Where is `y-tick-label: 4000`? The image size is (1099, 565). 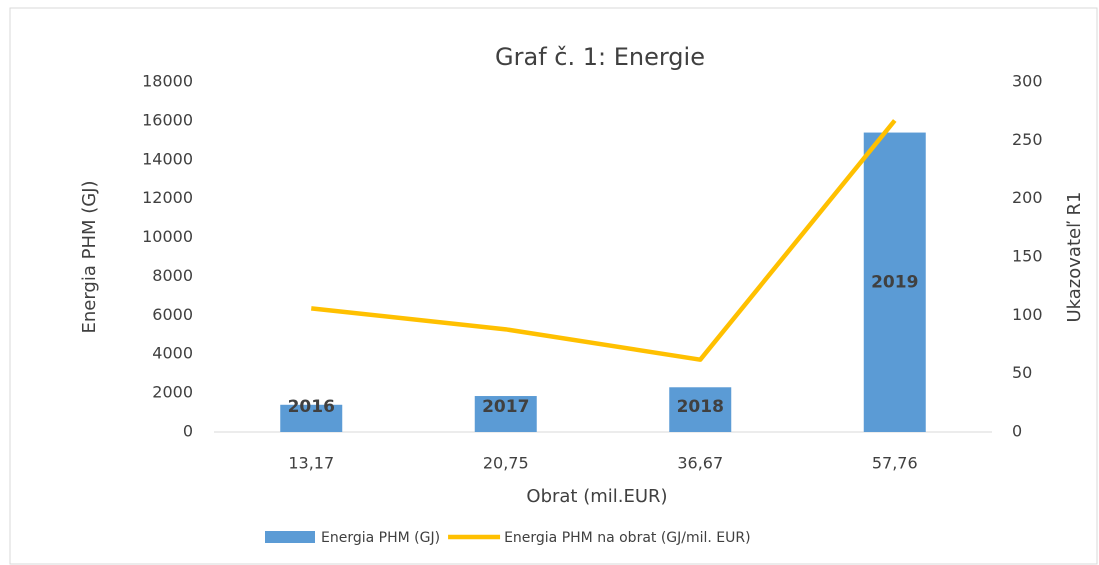
y-tick-label: 4000 is located at coordinates (172, 353).